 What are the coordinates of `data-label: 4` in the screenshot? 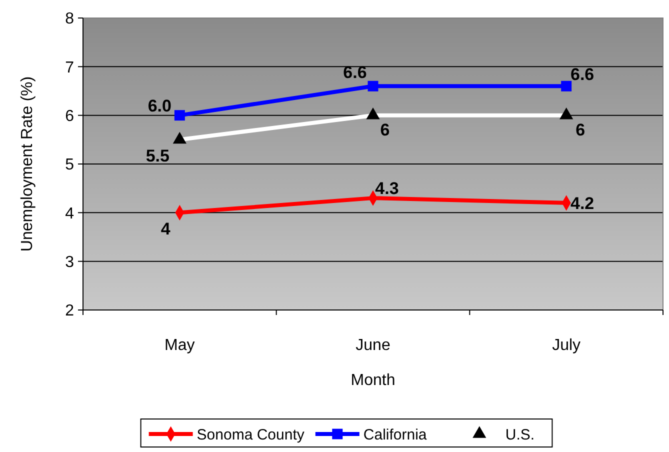 It's located at (165, 229).